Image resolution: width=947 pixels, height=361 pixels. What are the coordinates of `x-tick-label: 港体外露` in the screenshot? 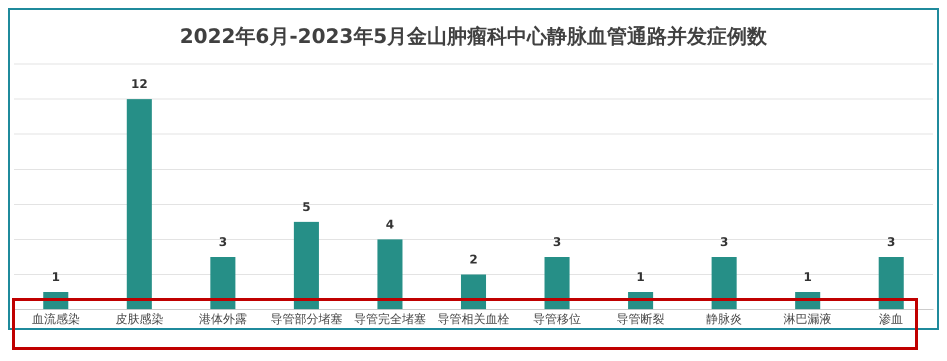 It's located at (222, 319).